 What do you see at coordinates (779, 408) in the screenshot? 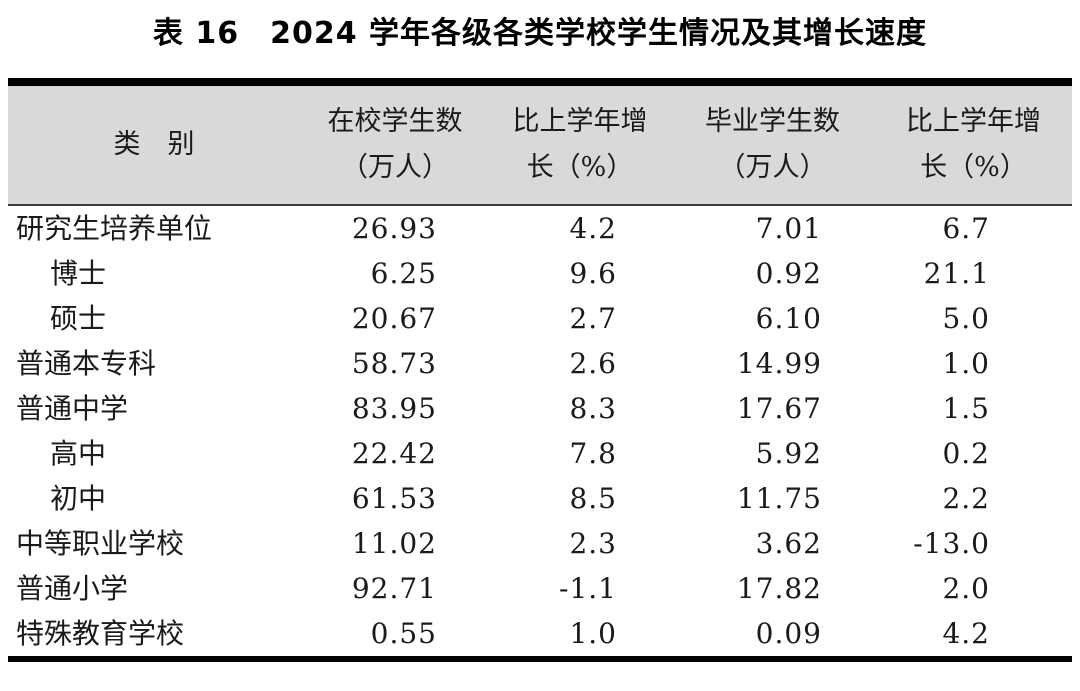
I see `graduated-cell: 17.67` at bounding box center [779, 408].